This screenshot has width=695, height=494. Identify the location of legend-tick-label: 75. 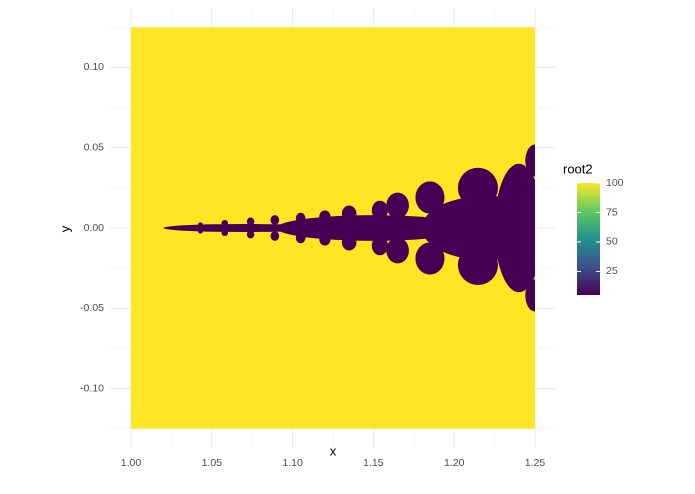
(612, 212).